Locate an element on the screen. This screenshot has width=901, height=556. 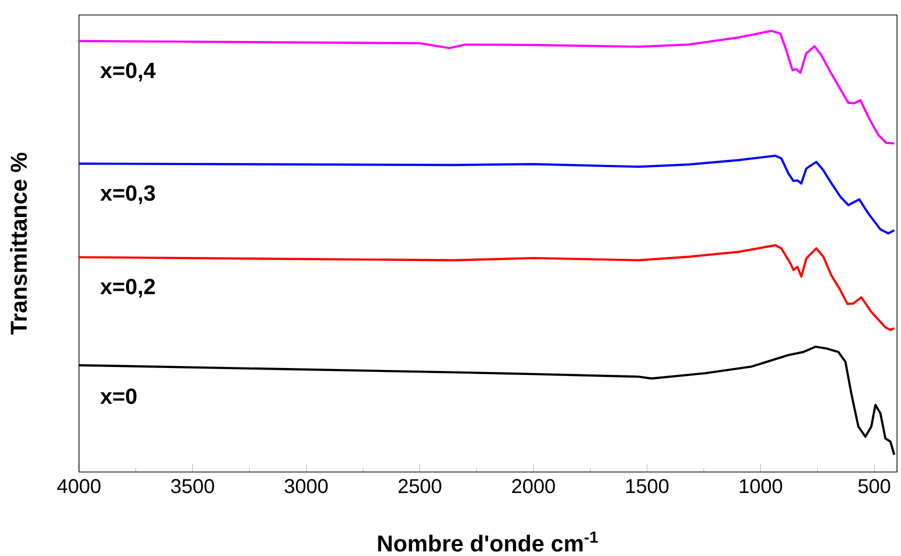
series-label: x=0,3 is located at coordinates (127, 194).